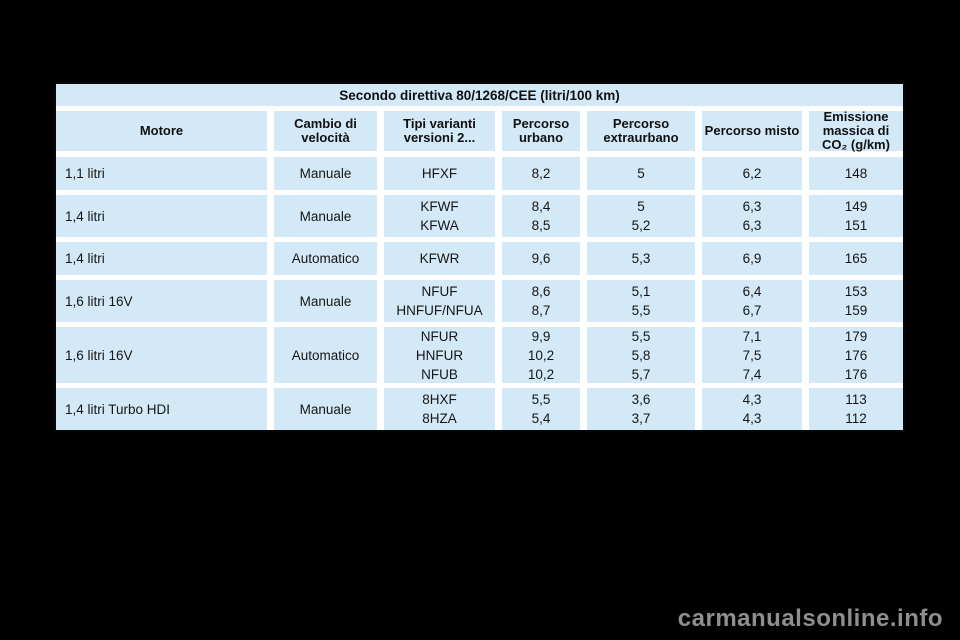 The image size is (960, 640). I want to click on urban-value: 8,7, so click(541, 310).